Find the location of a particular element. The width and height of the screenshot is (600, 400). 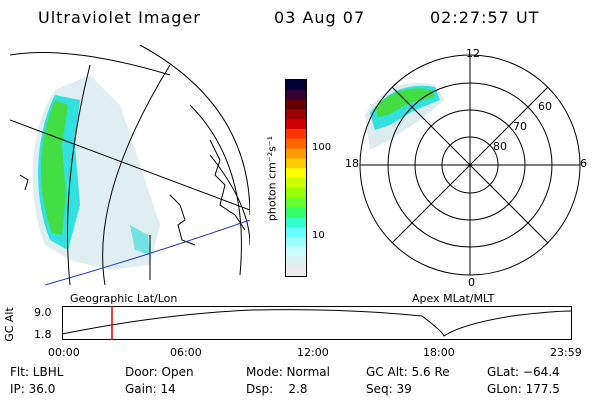

alt-tick-min: 1.8 is located at coordinates (43, 334).